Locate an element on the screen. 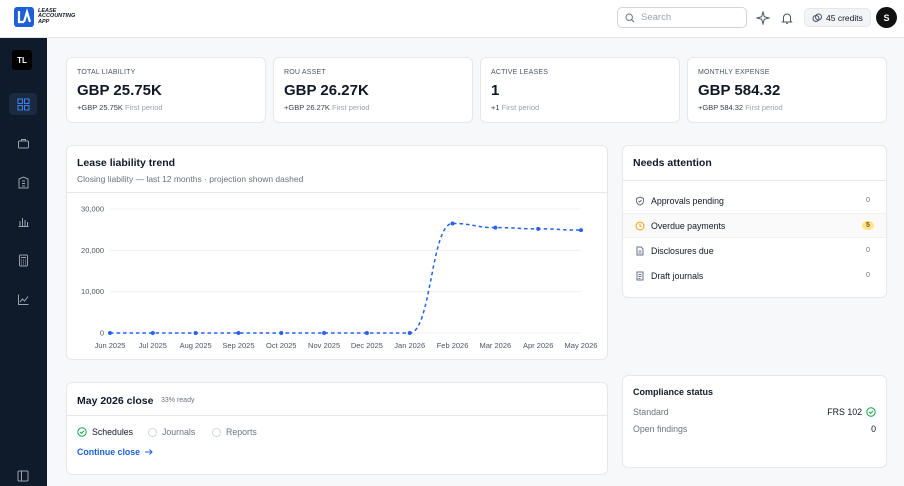 Image resolution: width=904 pixels, height=486 pixels. sidebar-toggle-button is located at coordinates (23, 475).